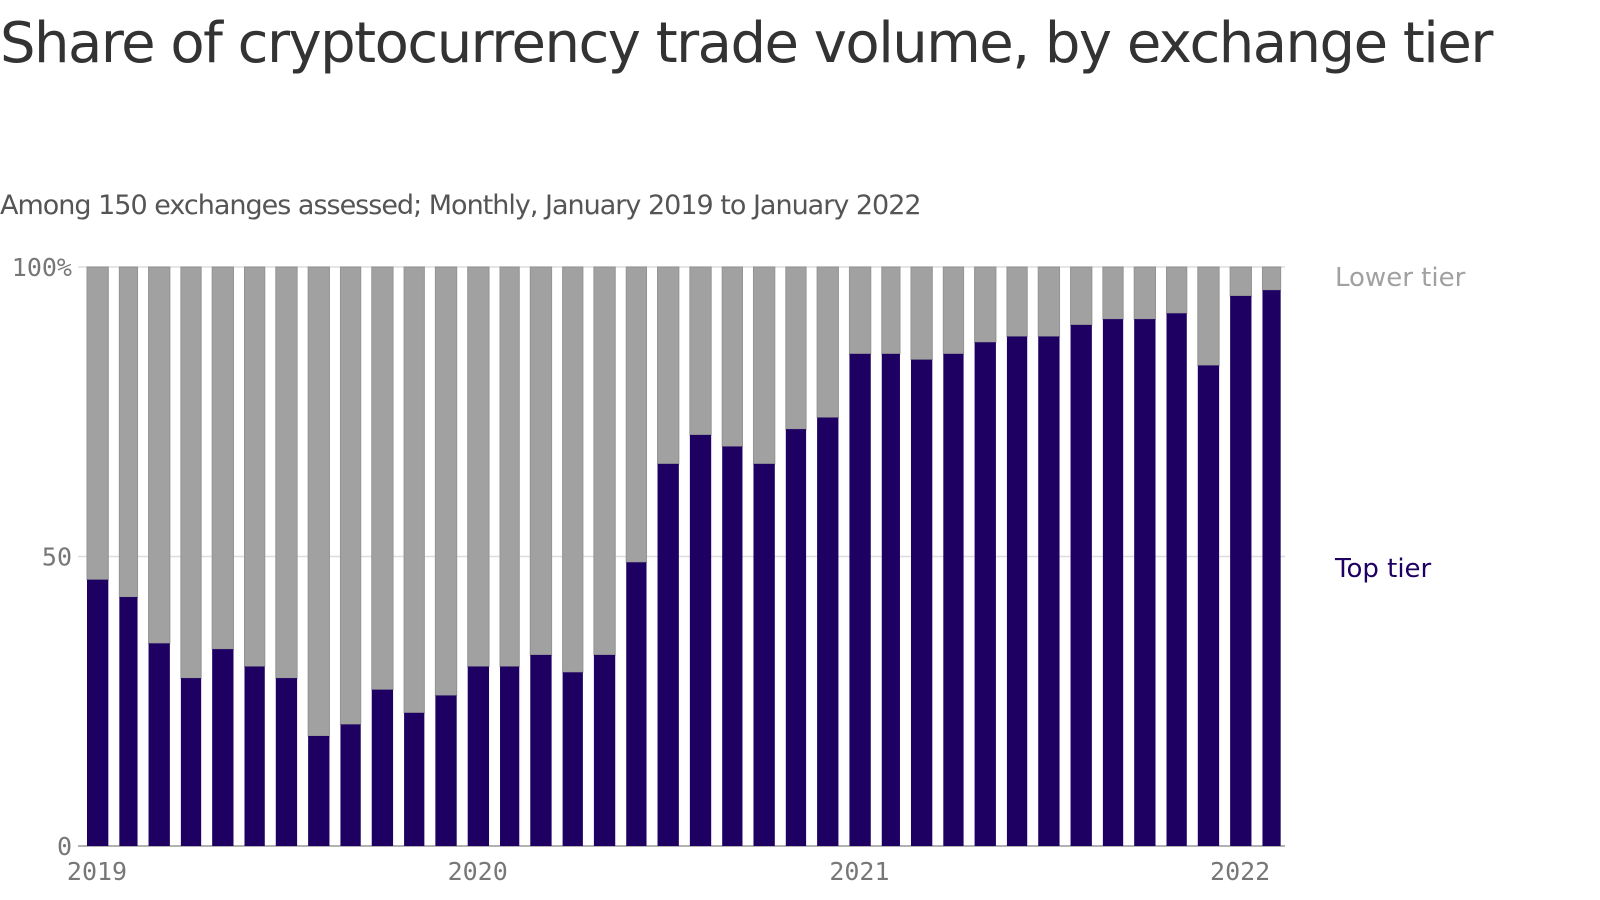 The image size is (1600, 900). What do you see at coordinates (1400, 278) in the screenshot?
I see `legend-label-lower-tier: Lower tier` at bounding box center [1400, 278].